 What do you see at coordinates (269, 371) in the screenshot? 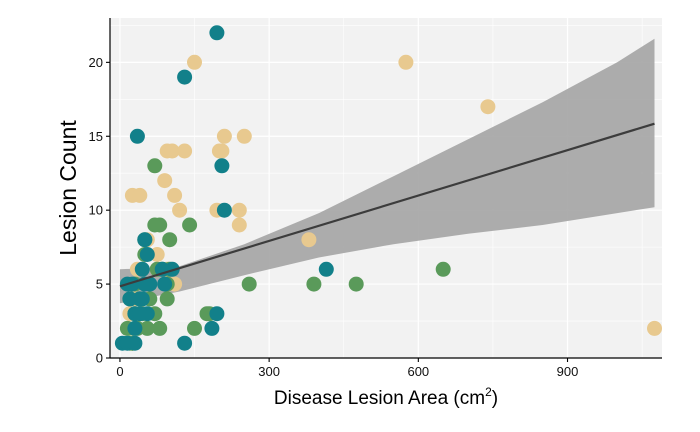
I see `x-tick-label: 300` at bounding box center [269, 371].